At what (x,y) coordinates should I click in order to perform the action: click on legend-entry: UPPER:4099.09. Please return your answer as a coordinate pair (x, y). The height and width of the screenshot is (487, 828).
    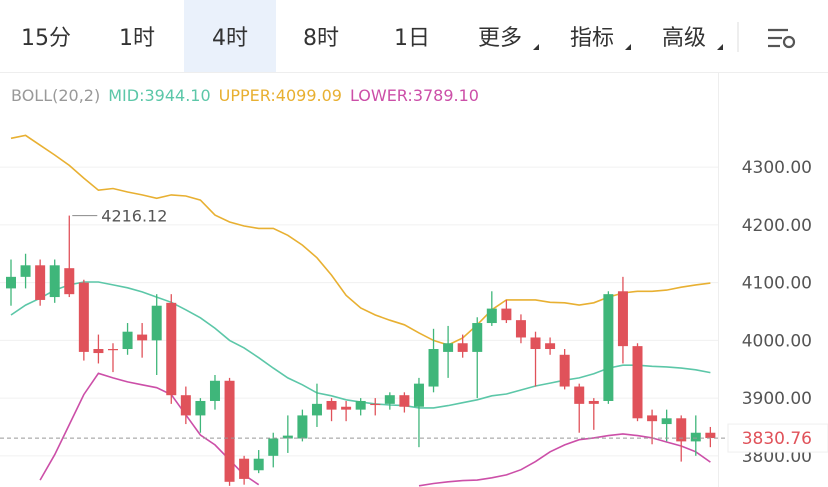
    Looking at the image, I should click on (280, 95).